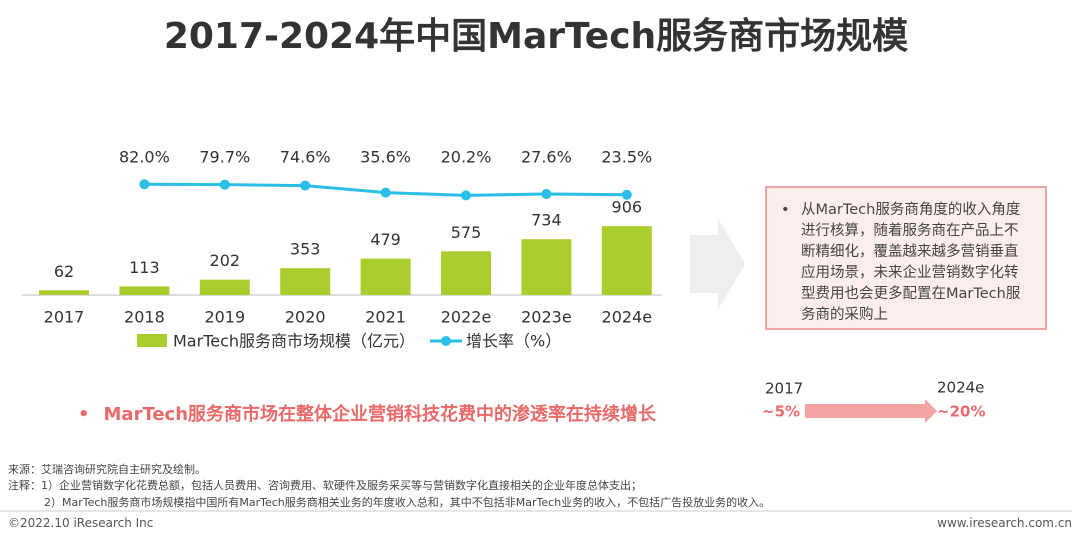  Describe the element at coordinates (385, 239) in the screenshot. I see `bar-label: 479` at that location.